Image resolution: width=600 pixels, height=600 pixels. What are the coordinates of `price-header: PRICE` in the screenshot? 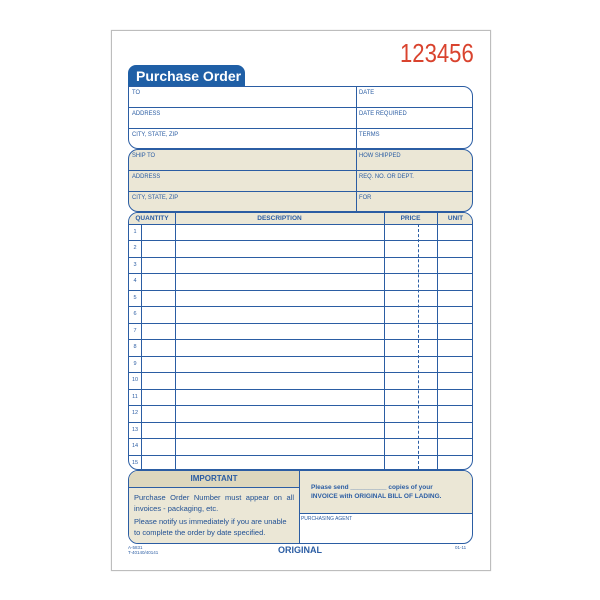 It's located at (410, 218).